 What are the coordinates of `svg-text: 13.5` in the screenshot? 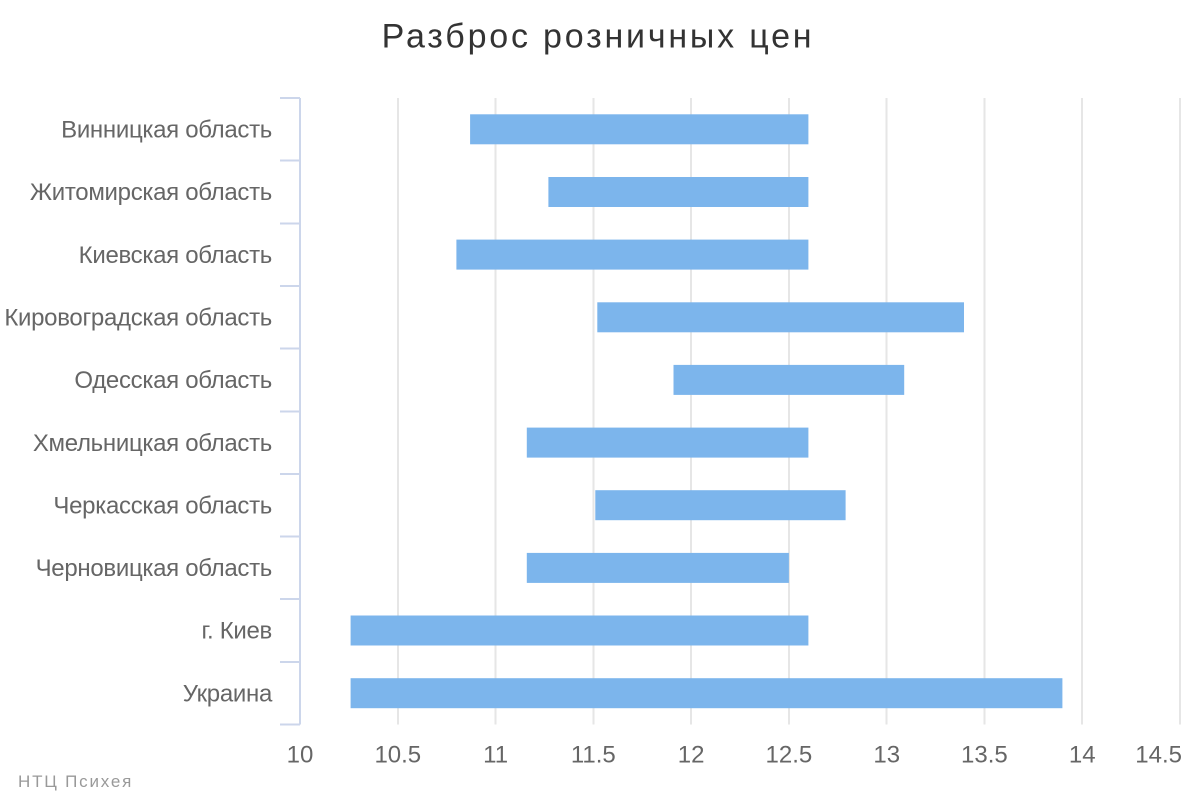 It's located at (984, 755).